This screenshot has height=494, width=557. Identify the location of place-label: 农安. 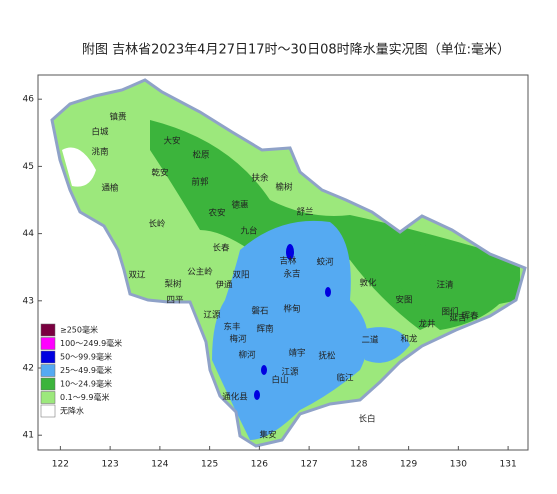
(216, 213).